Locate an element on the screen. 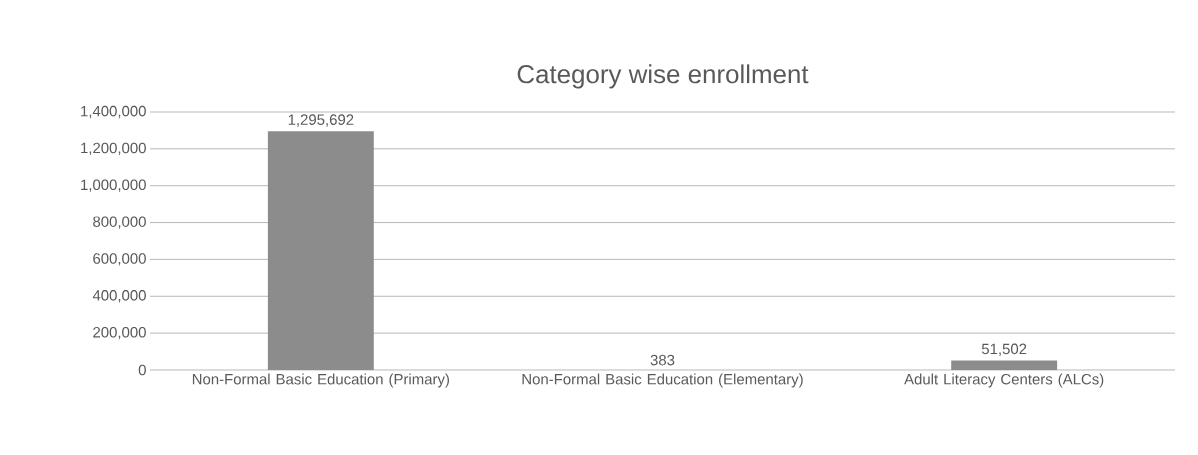 The width and height of the screenshot is (1198, 455). y-tick-label: 200,000 is located at coordinates (119, 333).